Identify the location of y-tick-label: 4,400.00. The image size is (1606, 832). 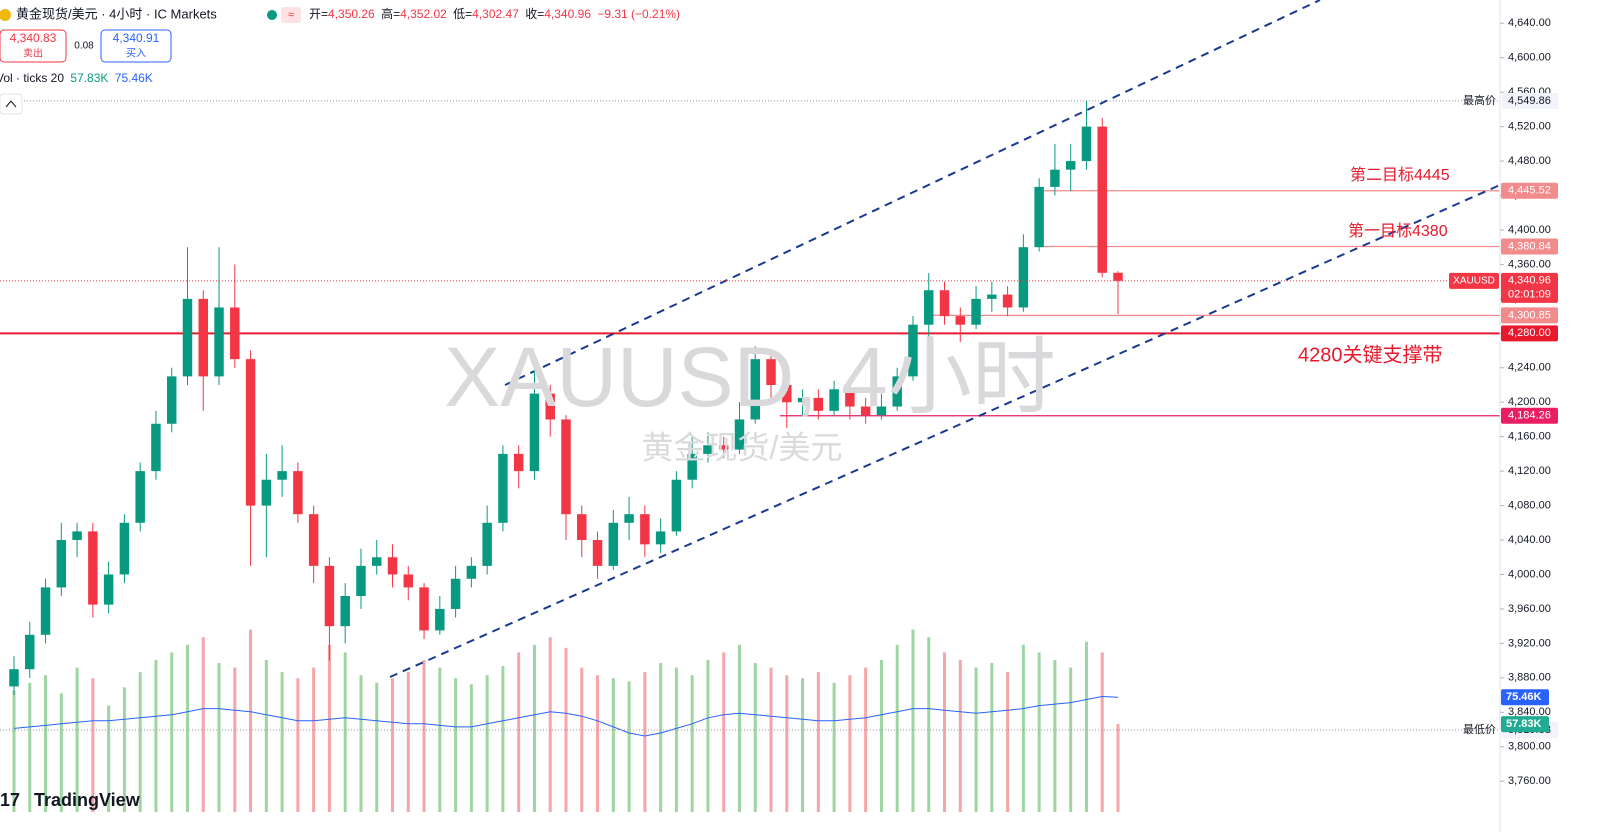
(1529, 230).